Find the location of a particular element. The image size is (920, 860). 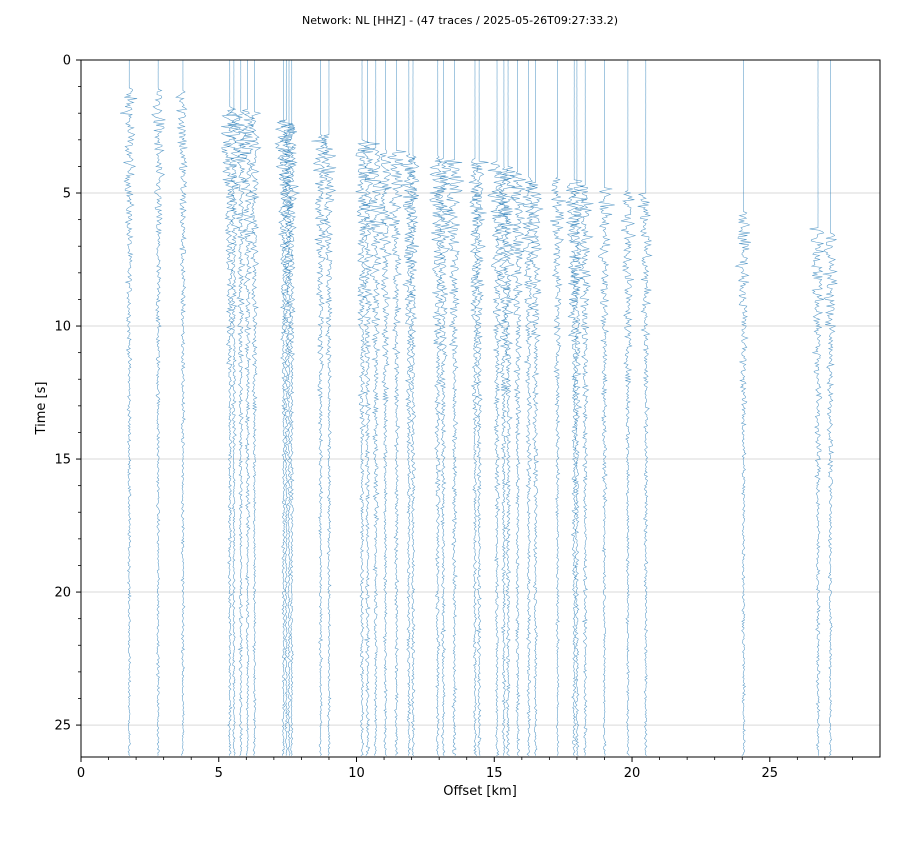

y-tick-label: 5 is located at coordinates (67, 194).